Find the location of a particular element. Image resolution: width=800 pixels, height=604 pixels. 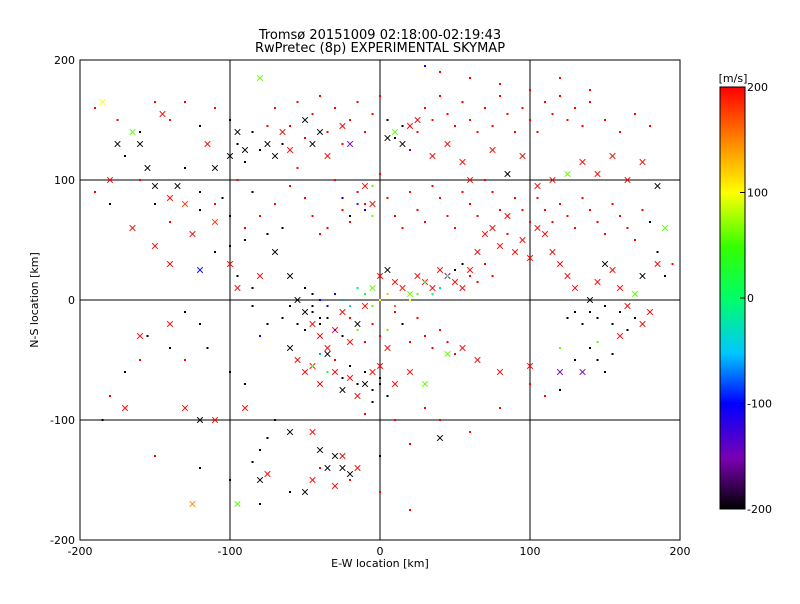

y-tick-label: 200 is located at coordinates (64, 60).